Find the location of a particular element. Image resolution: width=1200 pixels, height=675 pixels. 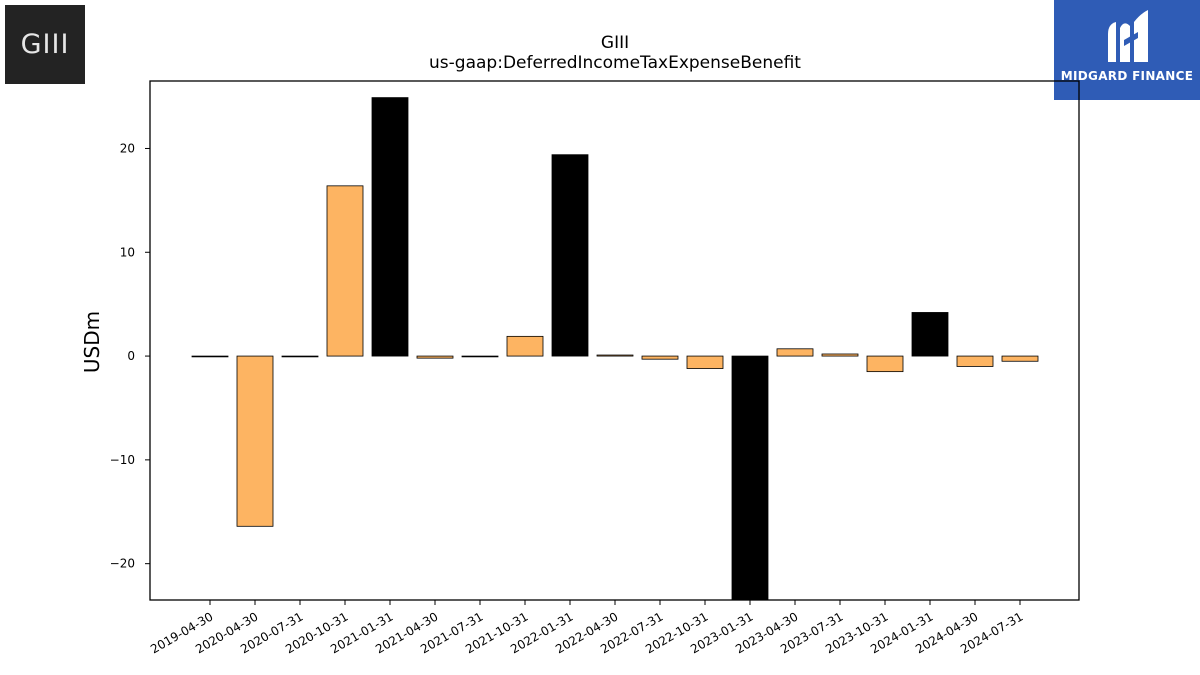

y-tick-label: 0 is located at coordinates (131, 356).